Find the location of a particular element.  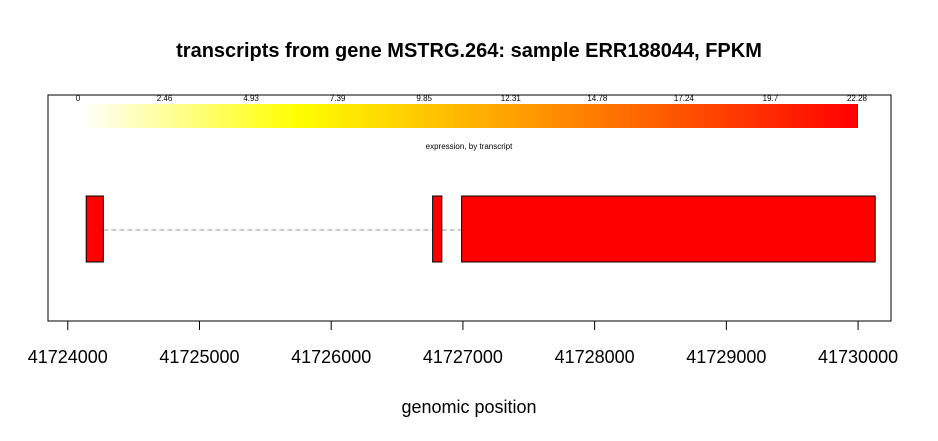

colorbar-tick-label: 4.93 is located at coordinates (251, 98).